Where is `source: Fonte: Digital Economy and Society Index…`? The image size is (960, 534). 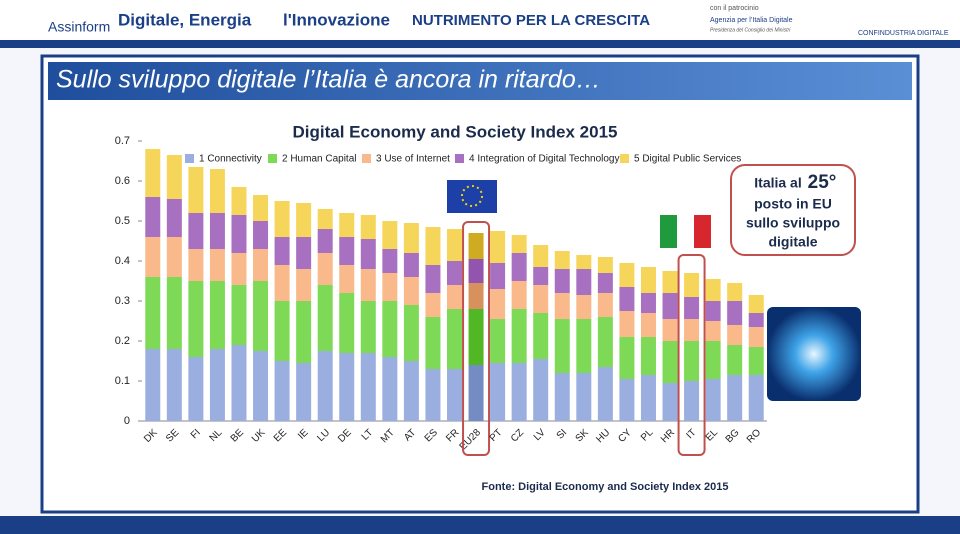 source: Fonte: Digital Economy and Society Index… is located at coordinates (605, 487).